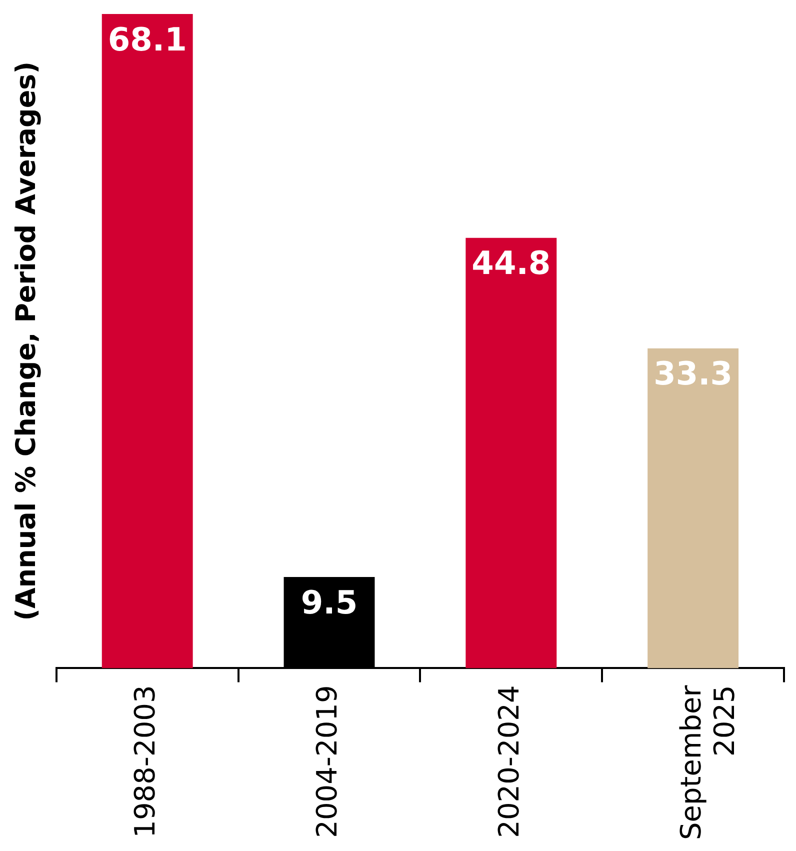 Image resolution: width=796 pixels, height=851 pixels. Describe the element at coordinates (693, 373) in the screenshot. I see `data-label: 33.3` at that location.